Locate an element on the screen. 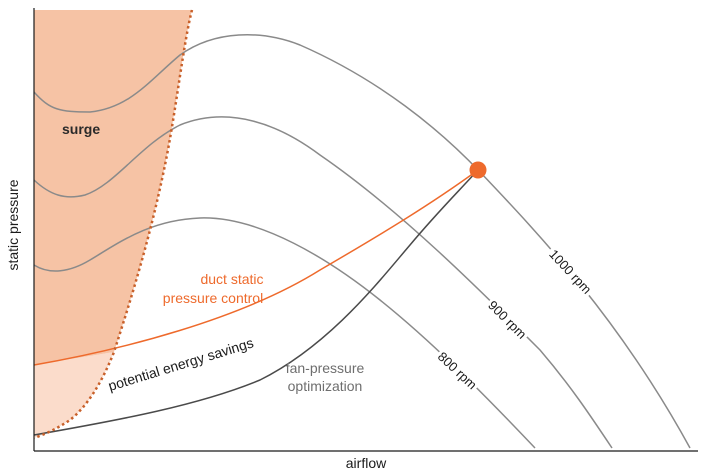 Image resolution: width=703 pixels, height=473 pixels. x-axis-title: airflow is located at coordinates (366, 463).